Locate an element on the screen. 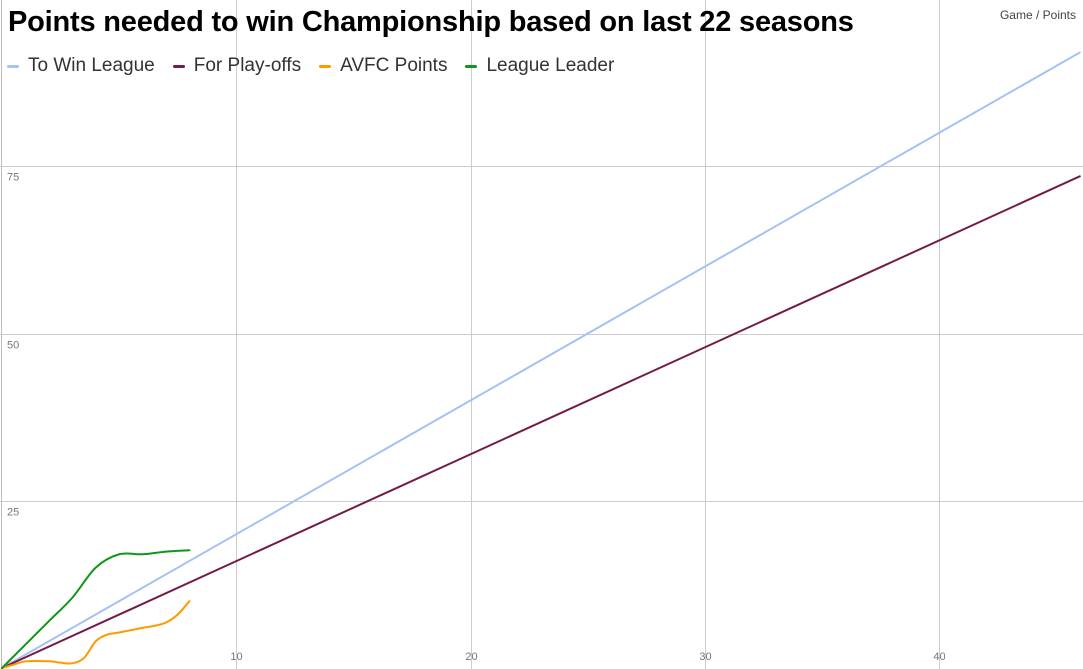 The height and width of the screenshot is (669, 1083). x-tick-label: 10 is located at coordinates (236, 657).